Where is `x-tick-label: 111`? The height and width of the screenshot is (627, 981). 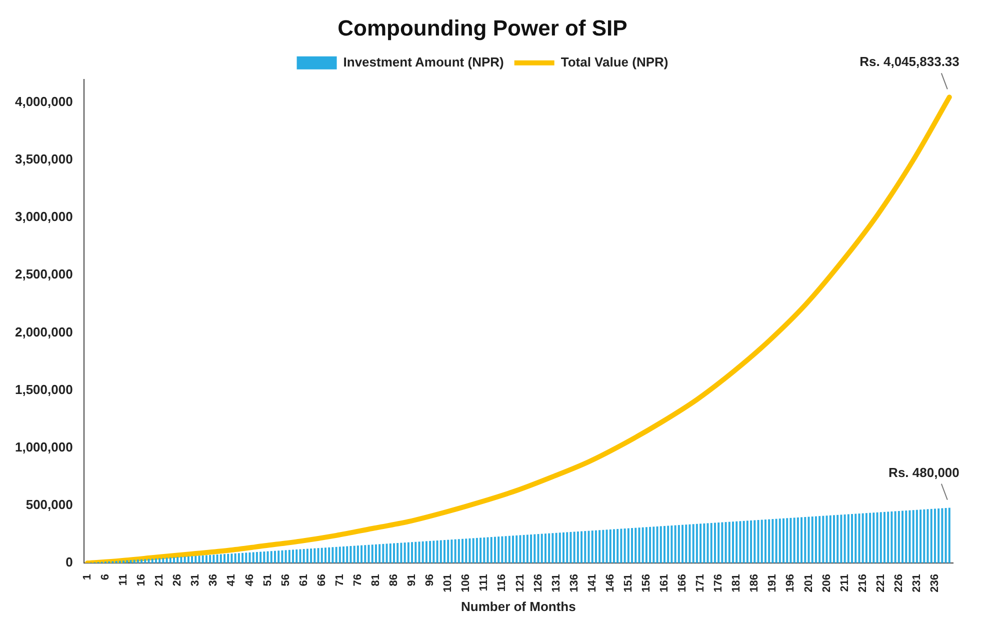
x-tick-label: 111 is located at coordinates (484, 583).